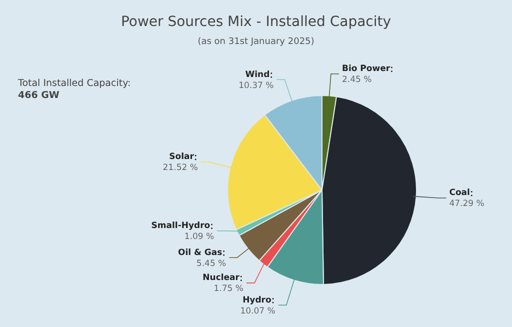 The image size is (512, 327). Describe the element at coordinates (256, 22) in the screenshot. I see `chart-title: Power Sources Mix - Installed Capacity` at that location.